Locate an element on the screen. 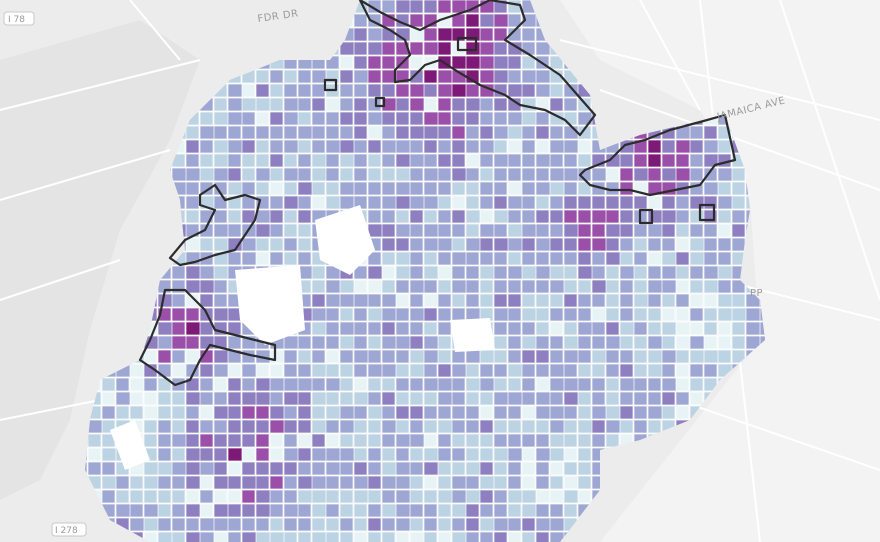 The height and width of the screenshot is (542, 880). small-outlined-tract is located at coordinates (646, 216).